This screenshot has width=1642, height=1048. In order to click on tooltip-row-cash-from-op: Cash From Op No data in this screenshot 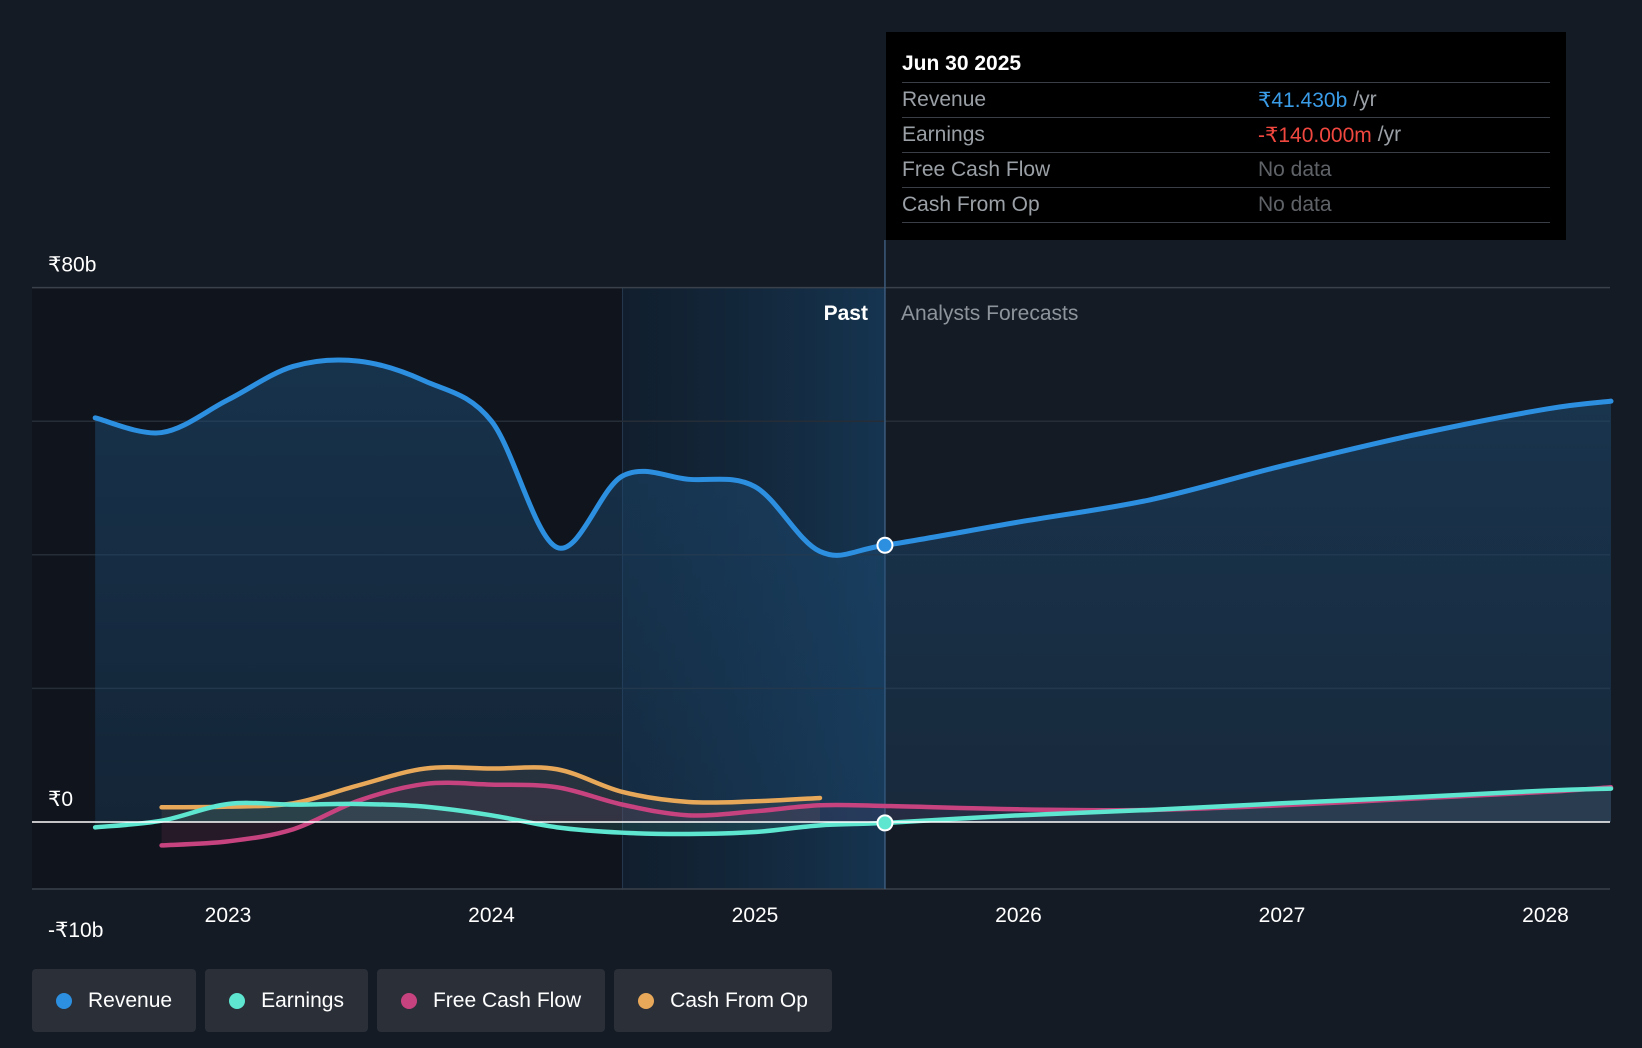, I will do `click(1226, 205)`.